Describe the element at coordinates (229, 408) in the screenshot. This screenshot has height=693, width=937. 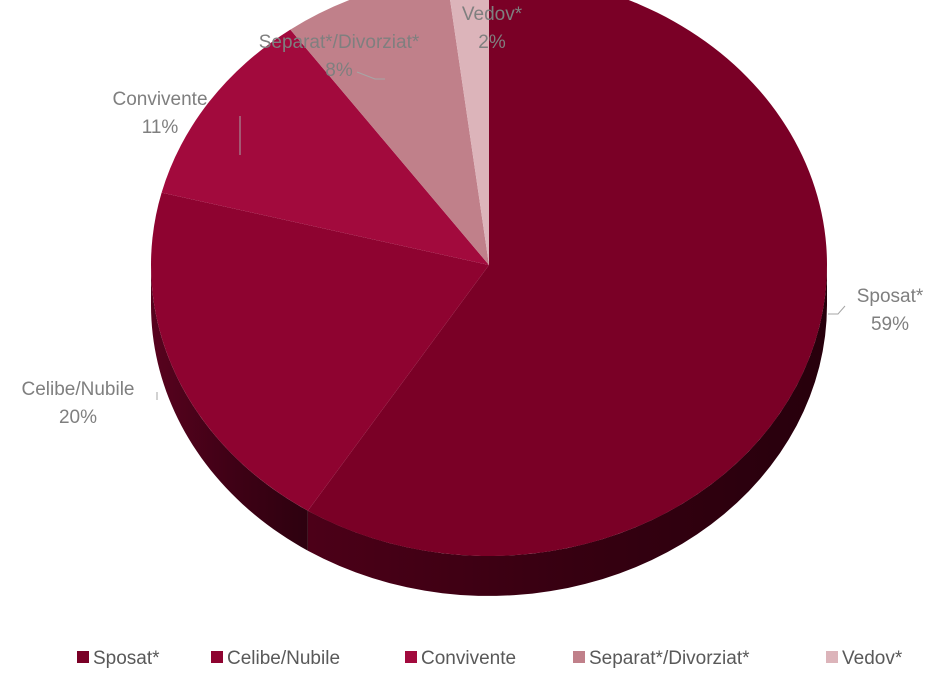
I see `pie-wall-celibe-nubile` at that location.